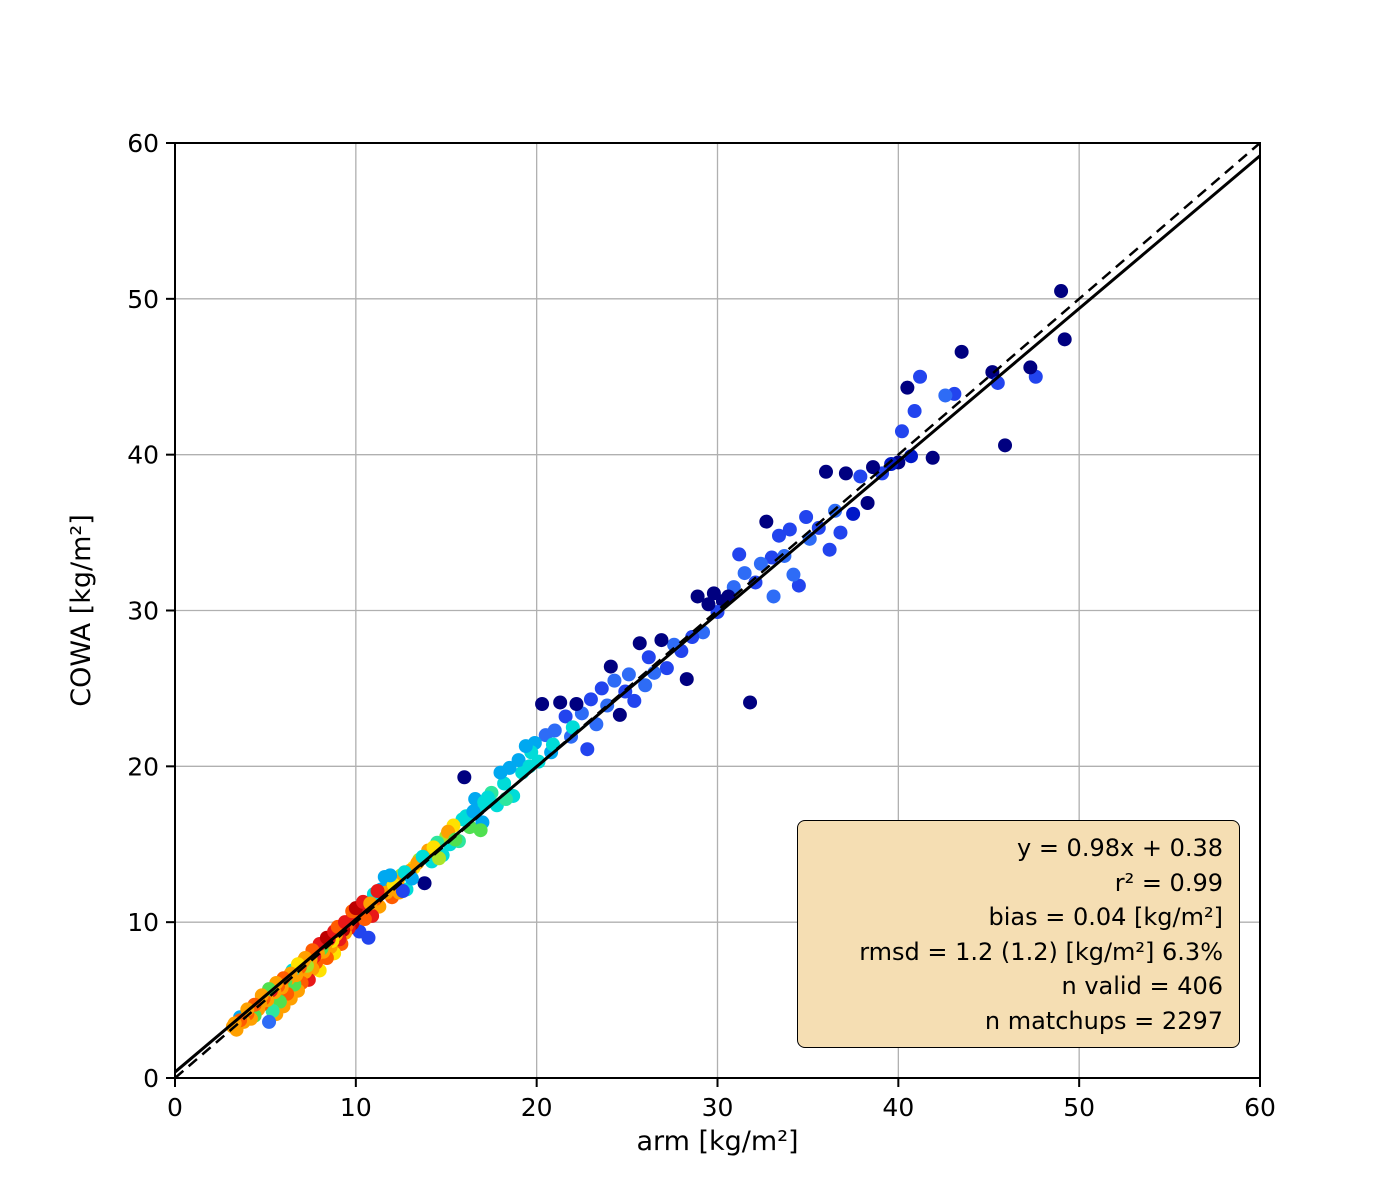  What do you see at coordinates (718, 1107) in the screenshot?
I see `x-tick-label: 30` at bounding box center [718, 1107].